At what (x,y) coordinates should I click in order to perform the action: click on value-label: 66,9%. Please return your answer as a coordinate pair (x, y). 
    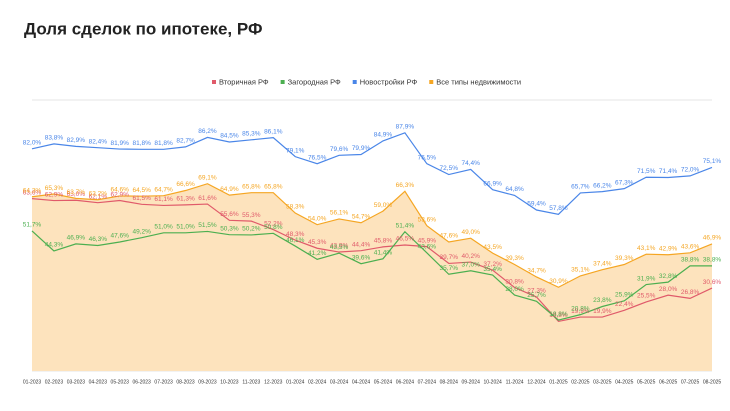
    Looking at the image, I should click on (492, 183).